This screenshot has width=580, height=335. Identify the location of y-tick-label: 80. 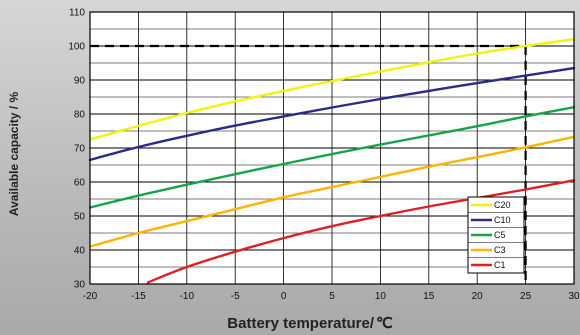
(80, 115).